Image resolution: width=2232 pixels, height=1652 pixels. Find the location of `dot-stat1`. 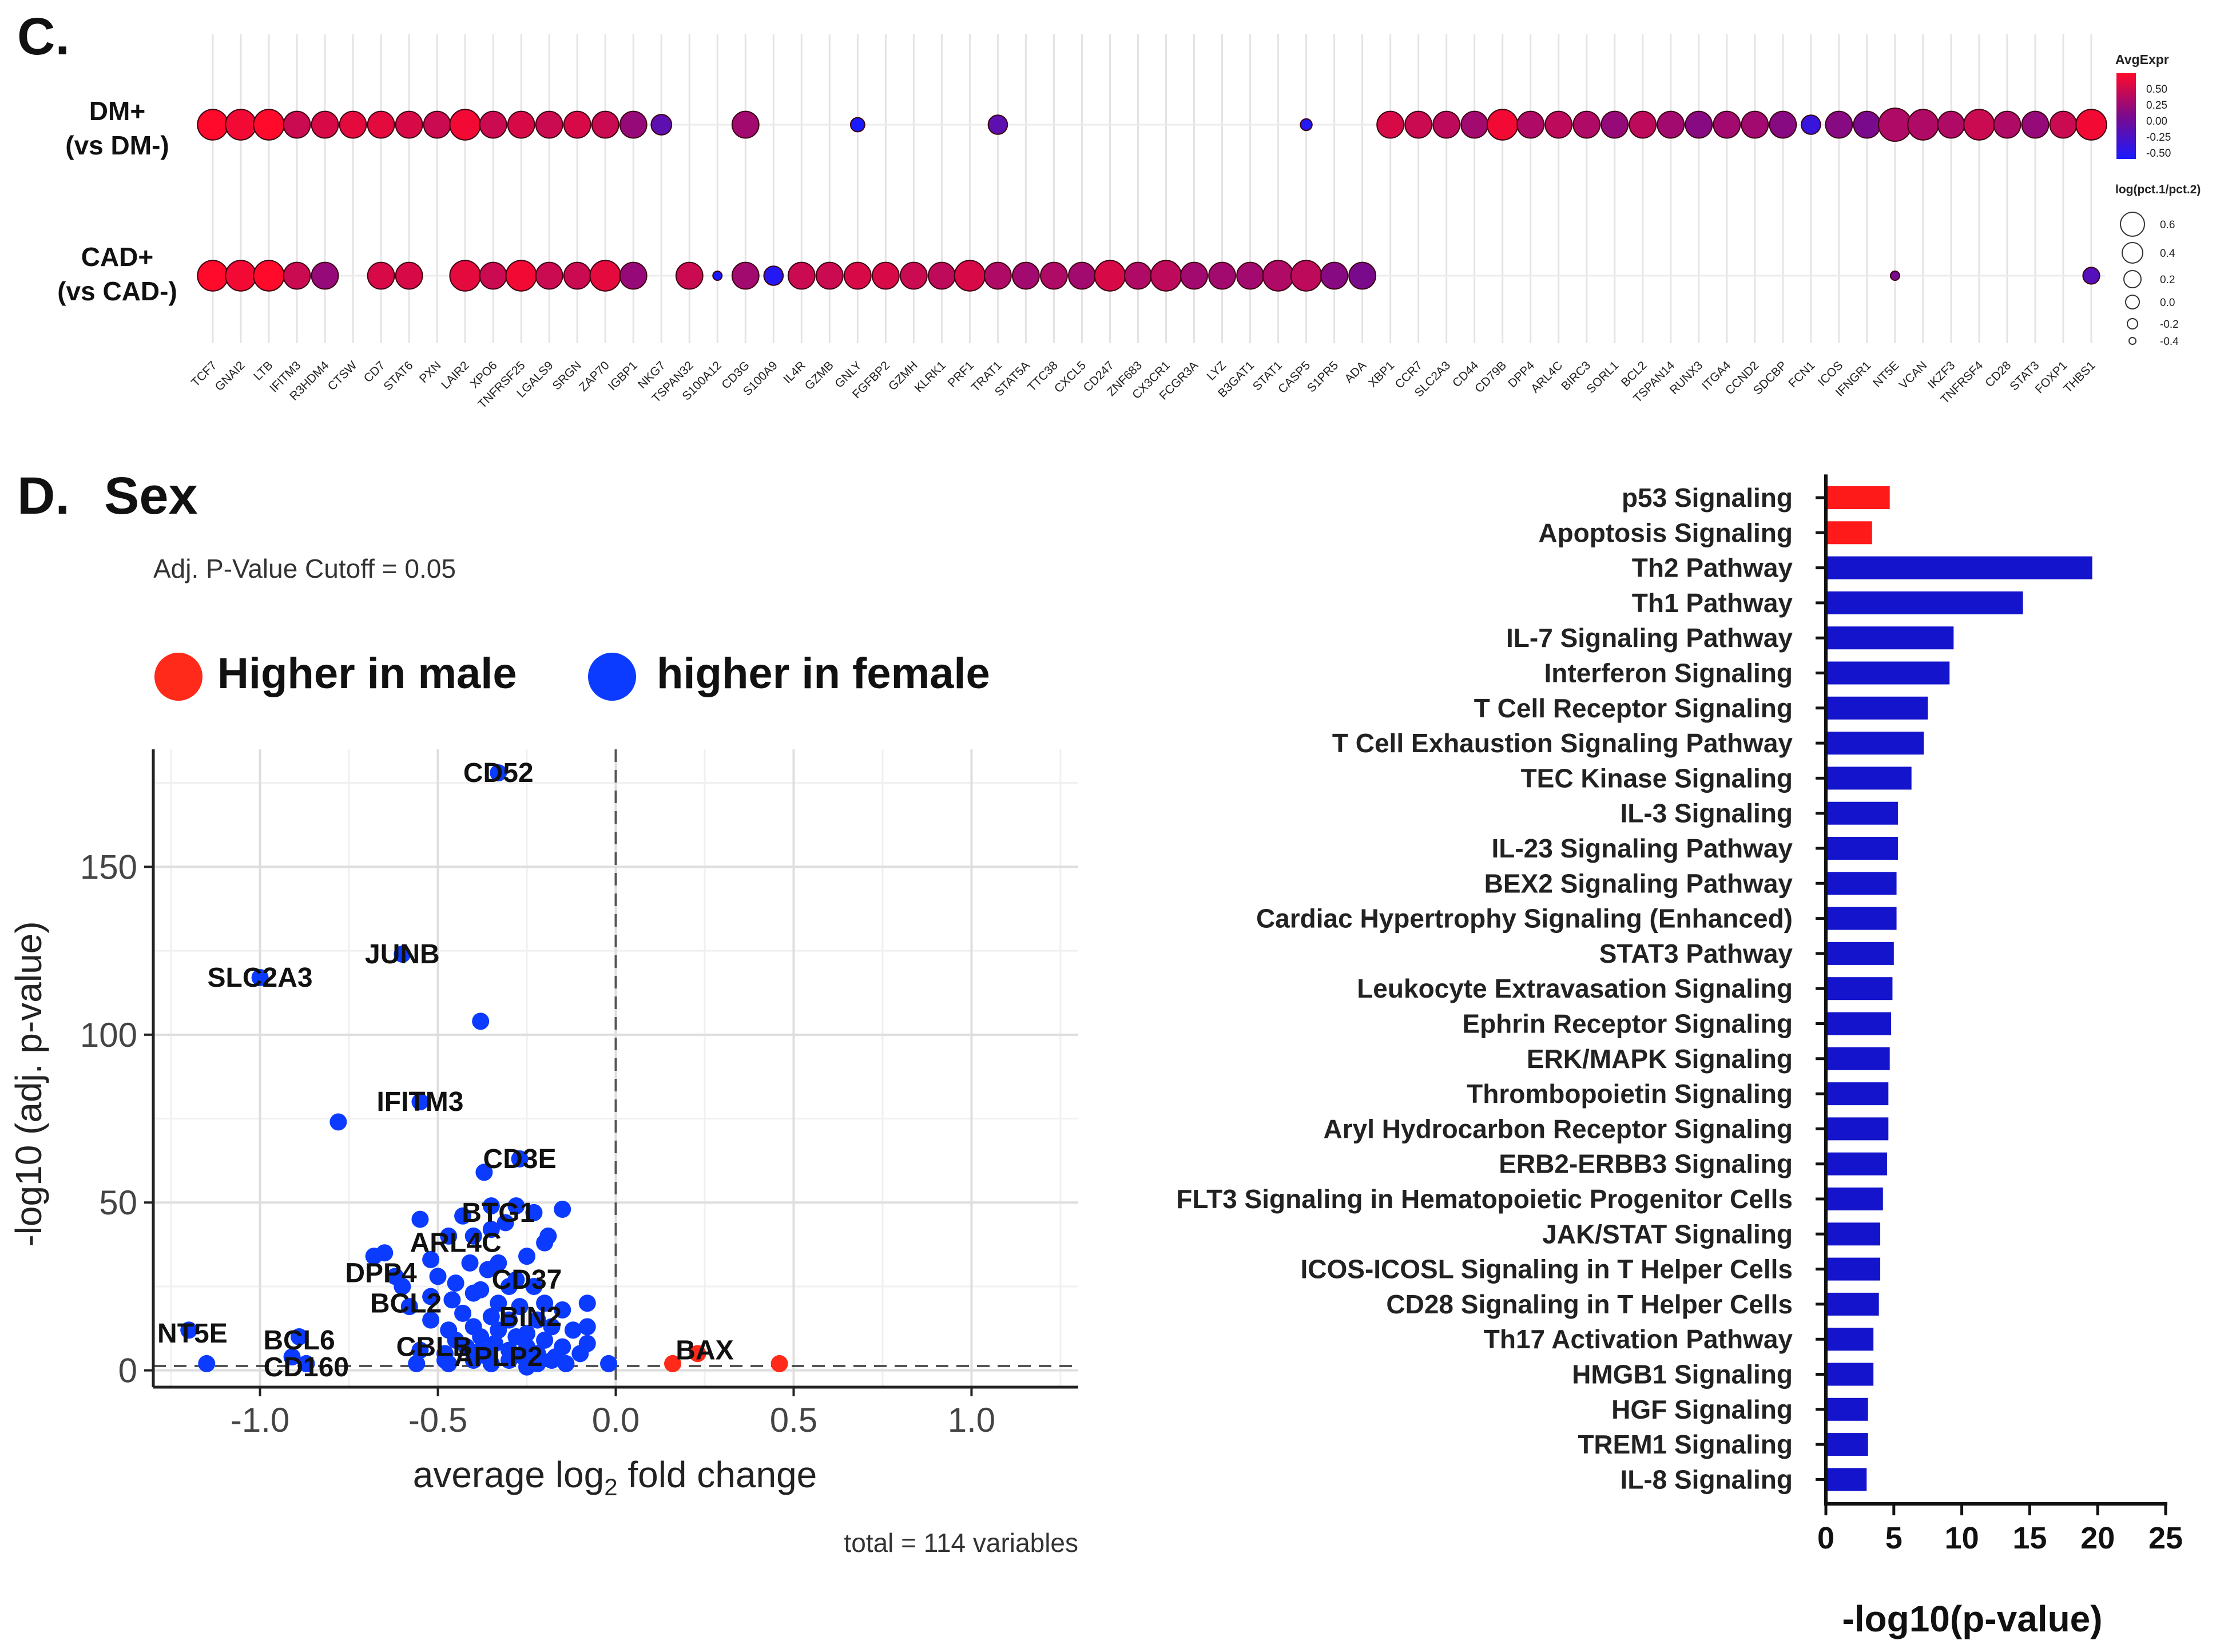

dot-stat1 is located at coordinates (1278, 276).